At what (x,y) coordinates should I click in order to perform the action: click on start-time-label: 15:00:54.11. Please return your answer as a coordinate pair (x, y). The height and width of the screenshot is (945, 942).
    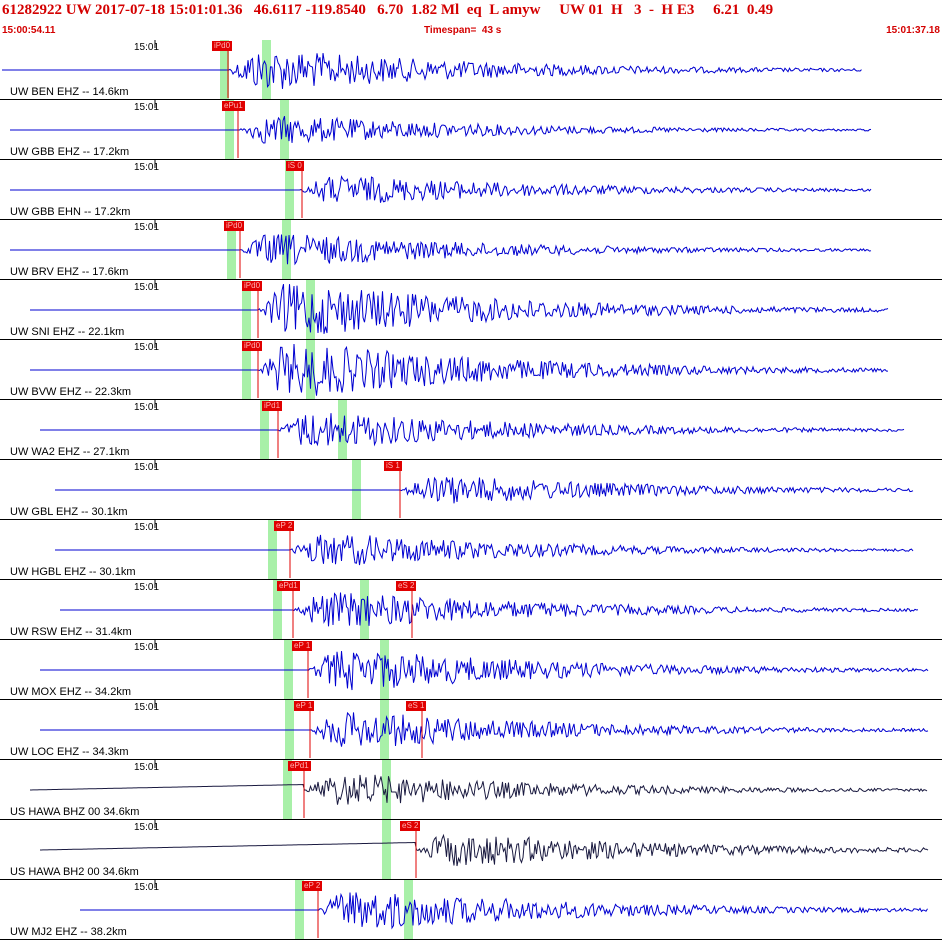
    Looking at the image, I should click on (29, 30).